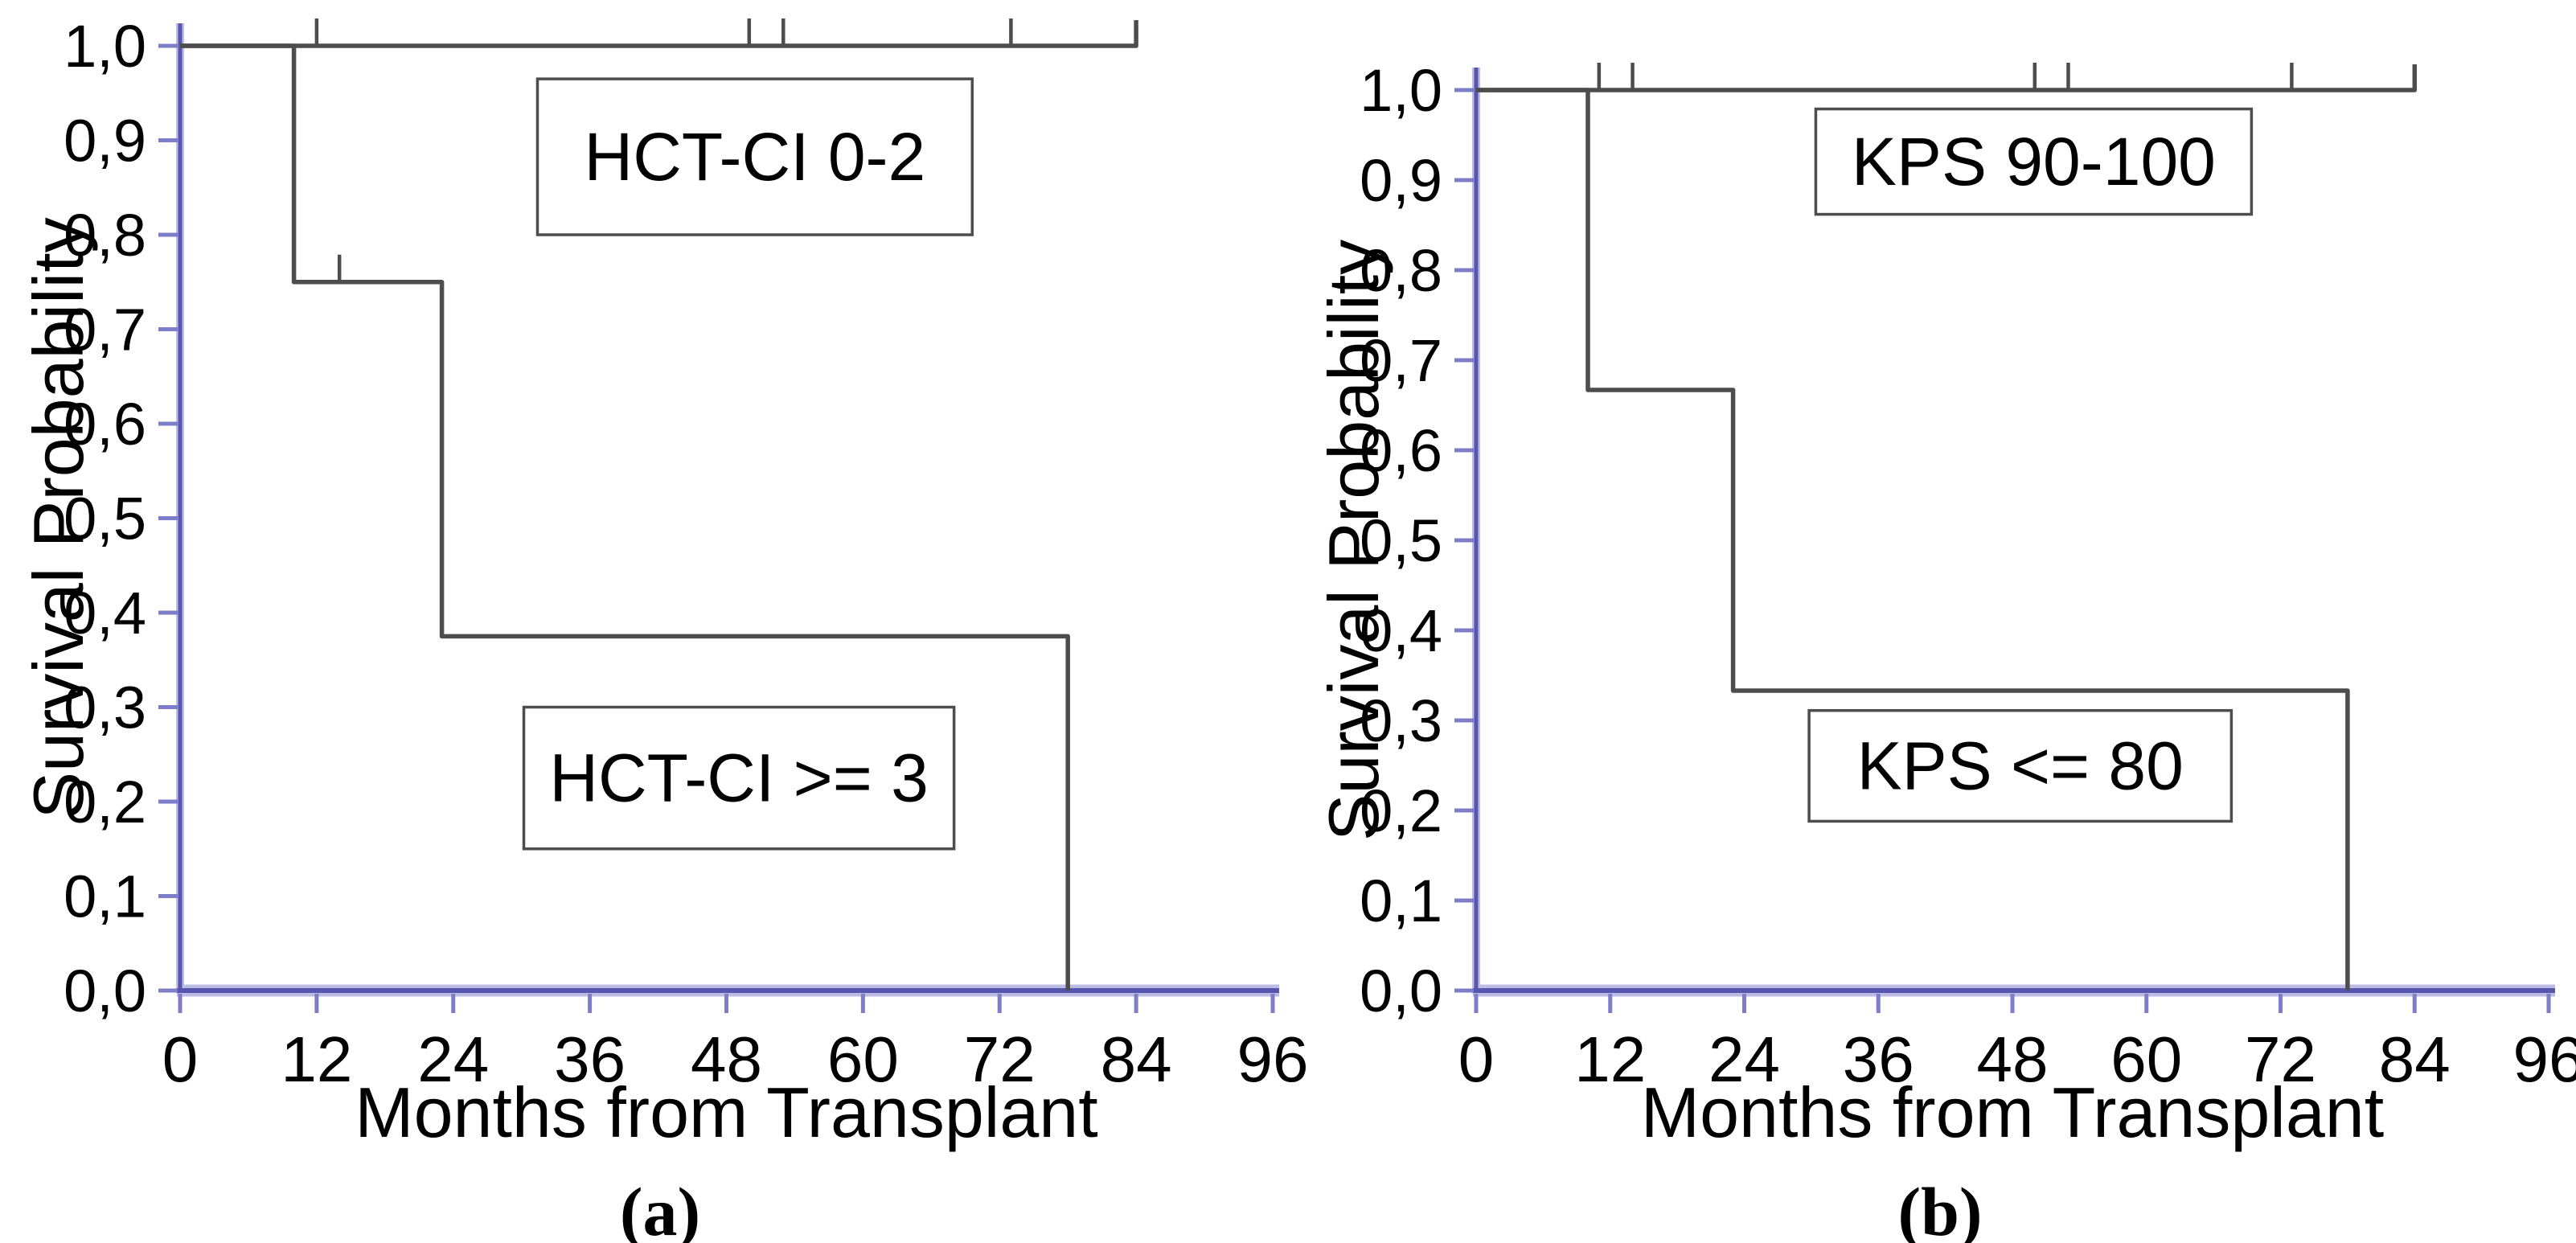 This screenshot has height=1243, width=2576. I want to click on panel-label: (a), so click(660, 1208).